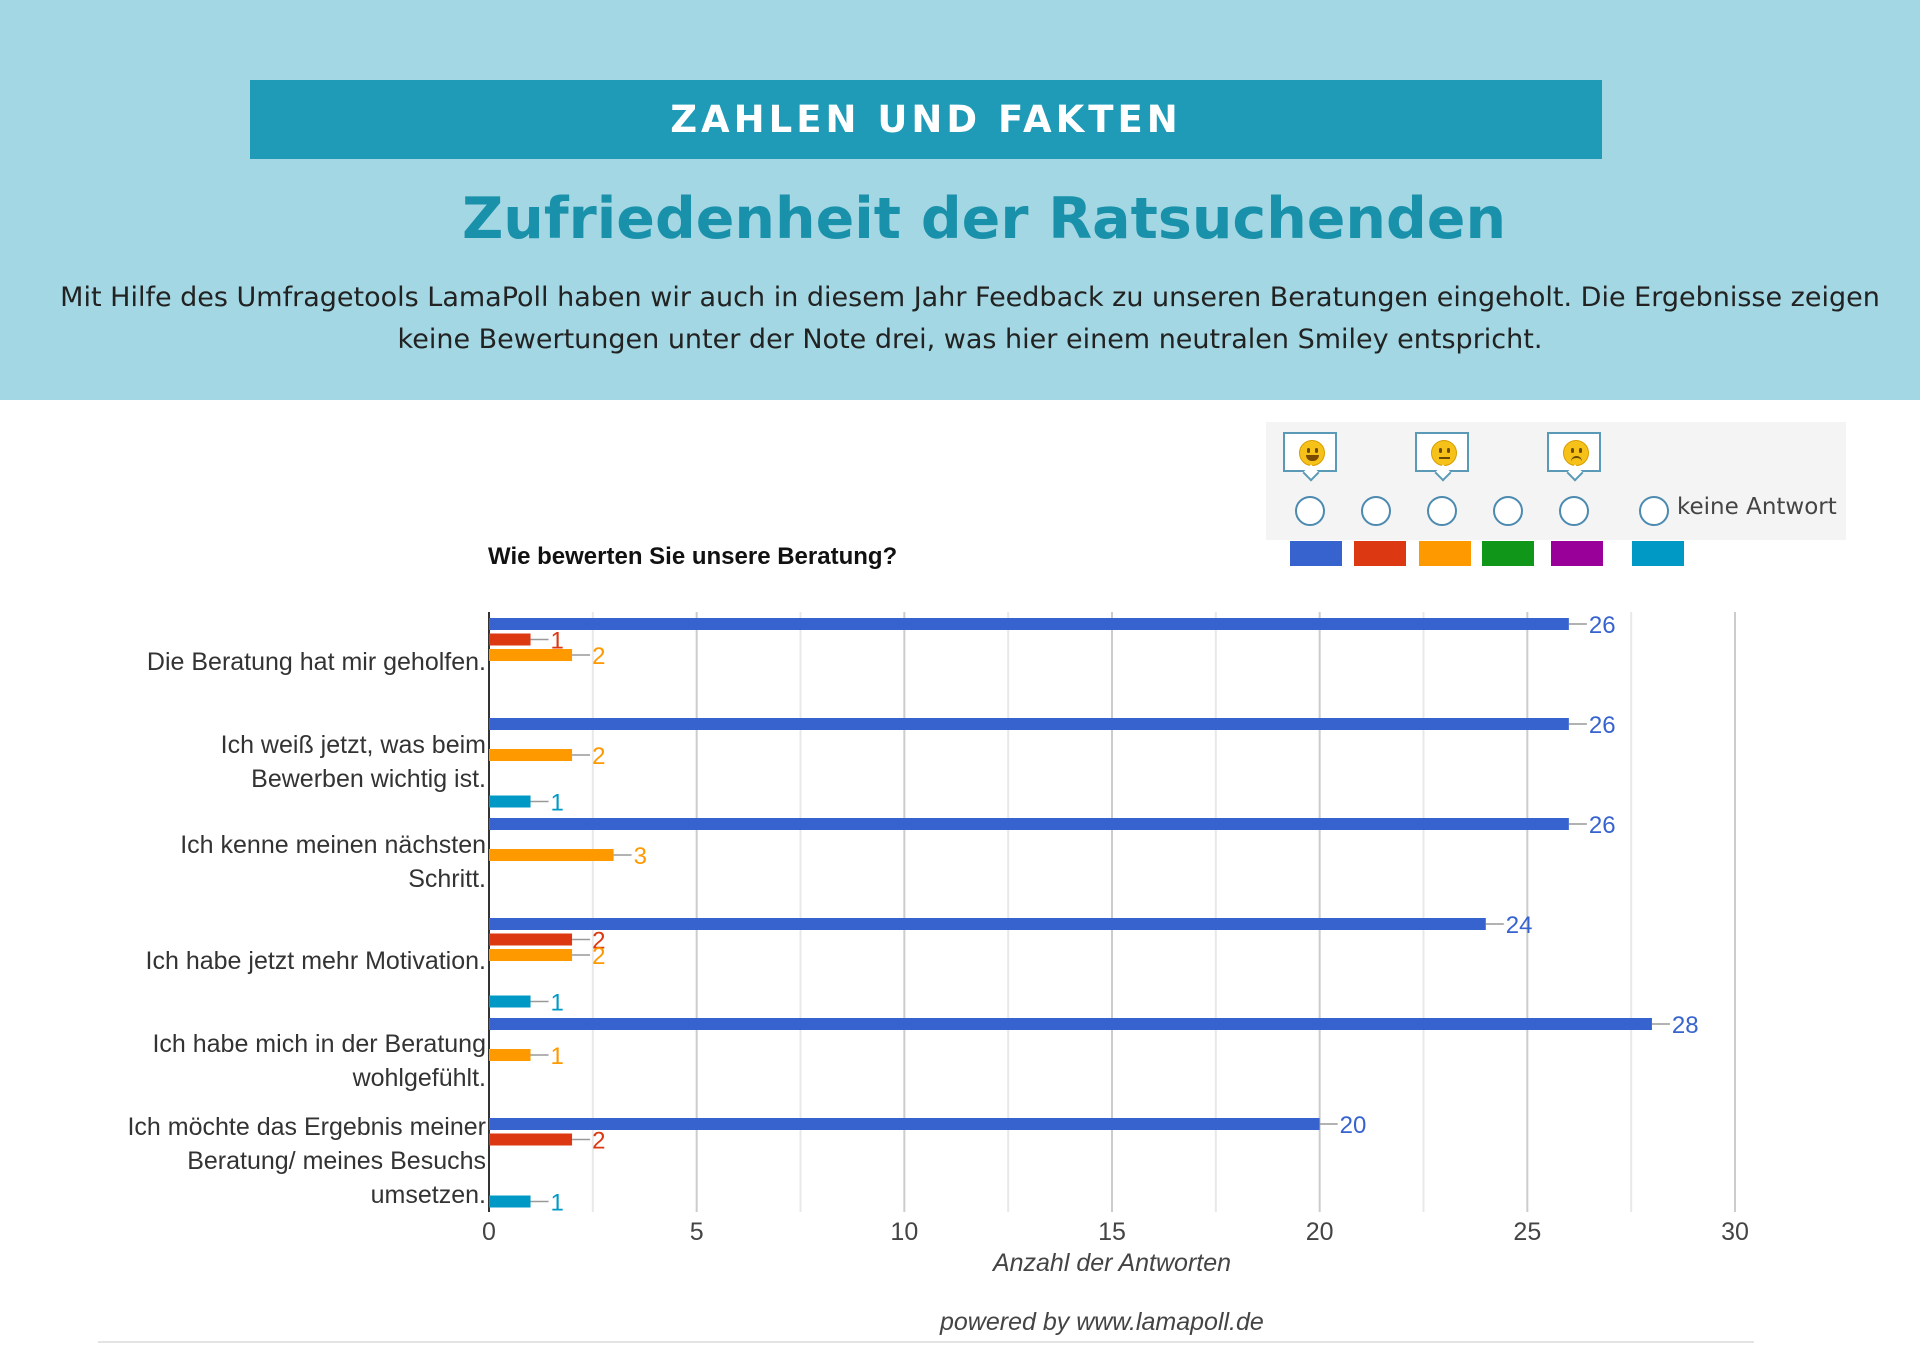 This screenshot has width=1920, height=1357. What do you see at coordinates (316, 662) in the screenshot?
I see `category-label: Die Beratung hat mir geholfen.` at bounding box center [316, 662].